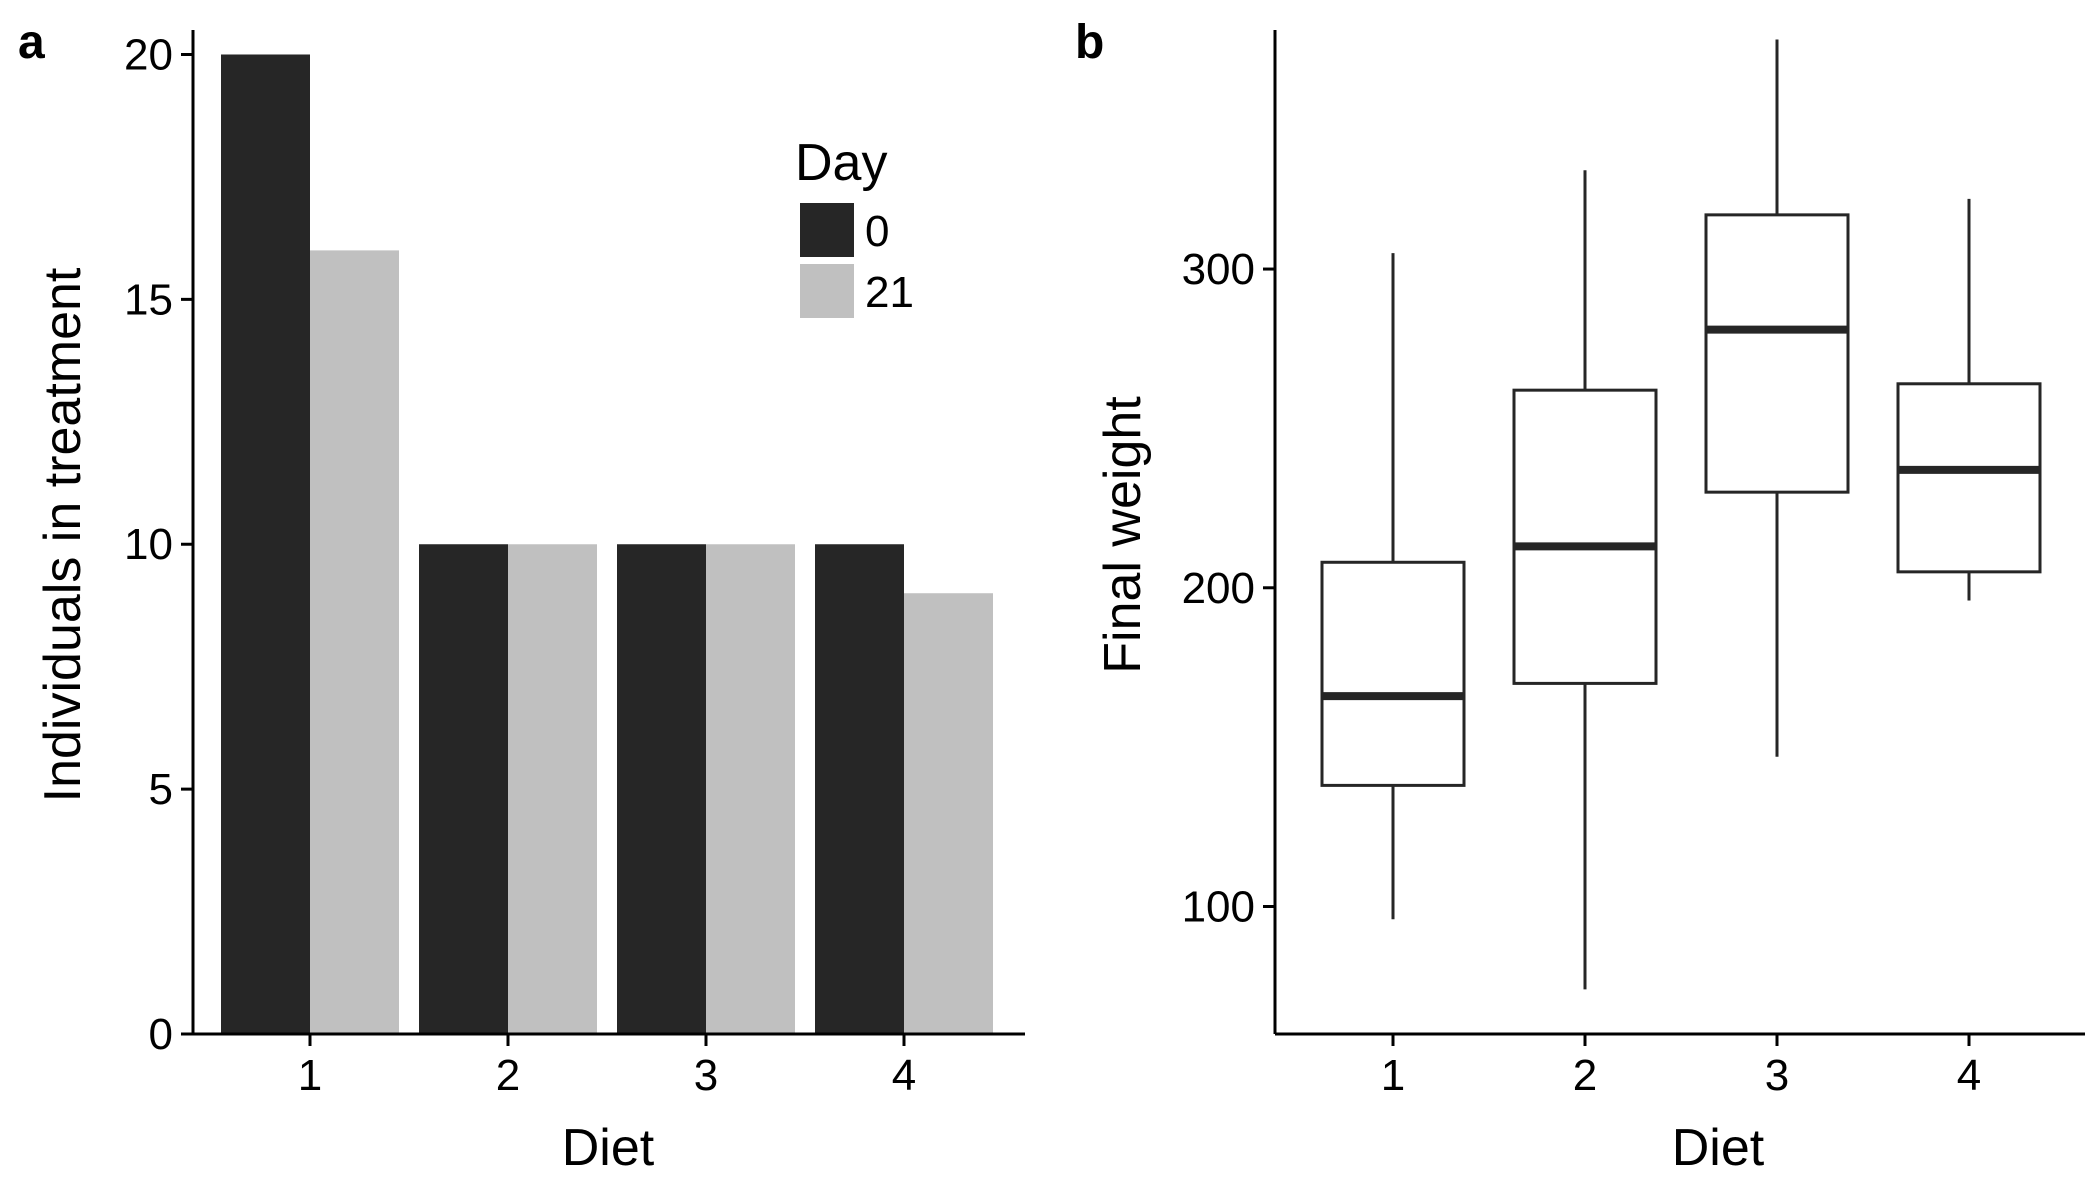 The image size is (2100, 1200). What do you see at coordinates (889, 292) in the screenshot?
I see `legend-label-day-21: 21` at bounding box center [889, 292].